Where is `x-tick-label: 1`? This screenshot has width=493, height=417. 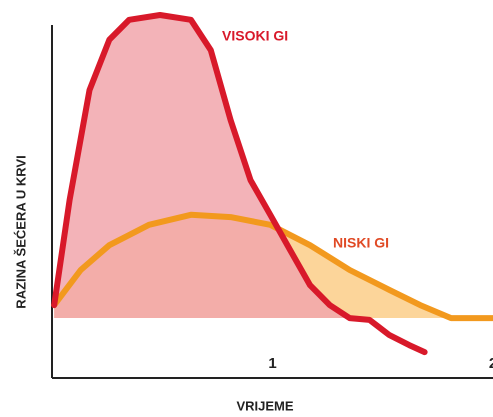 x-tick-label: 1 is located at coordinates (272, 363).